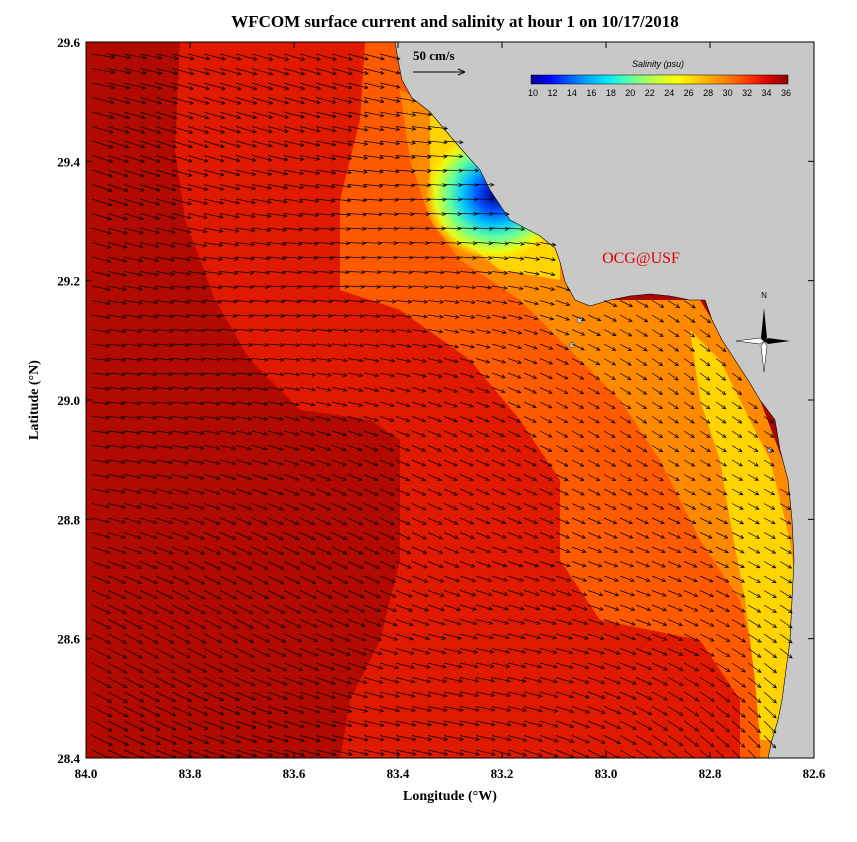 The height and width of the screenshot is (842, 857). What do you see at coordinates (606, 773) in the screenshot?
I see `x-tick-label: 83.0` at bounding box center [606, 773].